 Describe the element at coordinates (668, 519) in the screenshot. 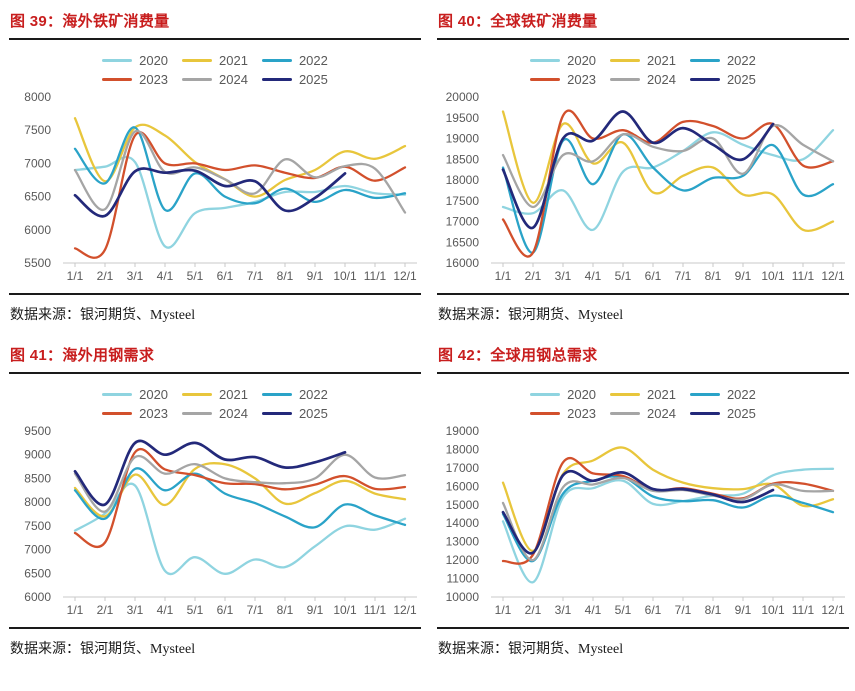

I see `series-line-2024` at that location.